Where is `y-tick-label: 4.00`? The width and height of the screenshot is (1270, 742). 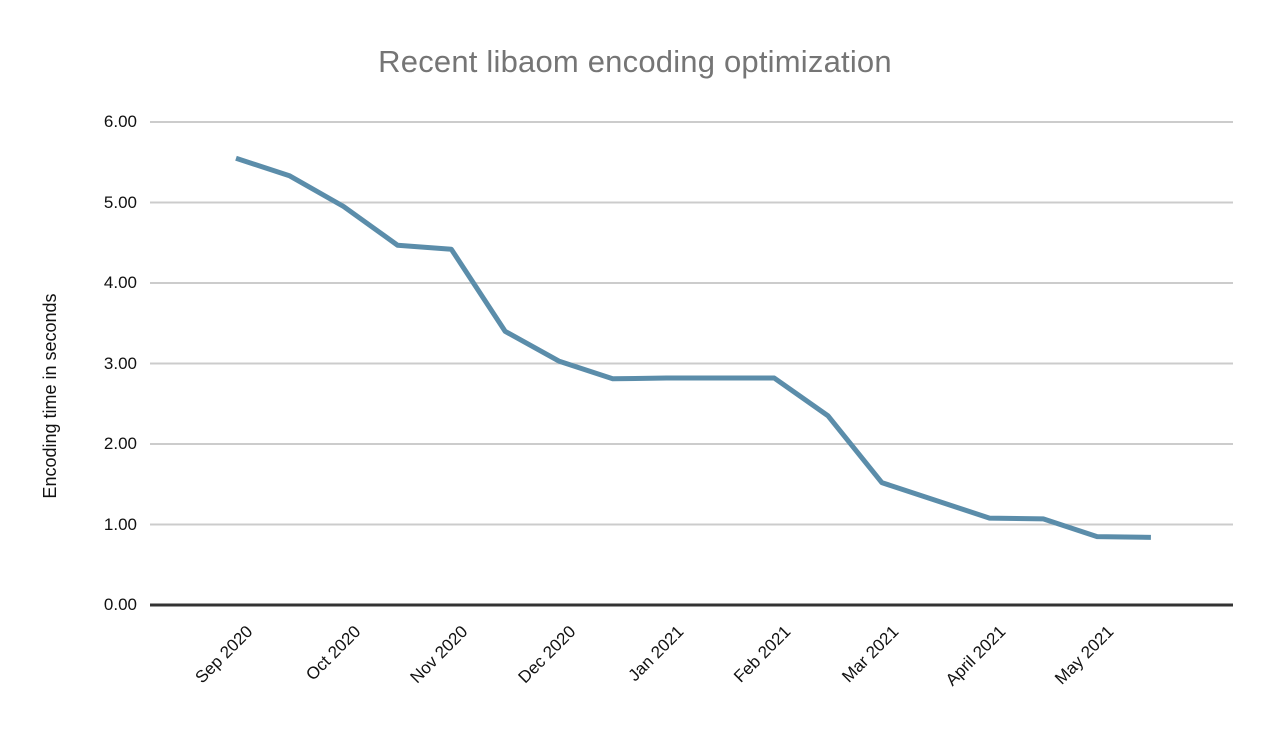 y-tick-label: 4.00 is located at coordinates (120, 282).